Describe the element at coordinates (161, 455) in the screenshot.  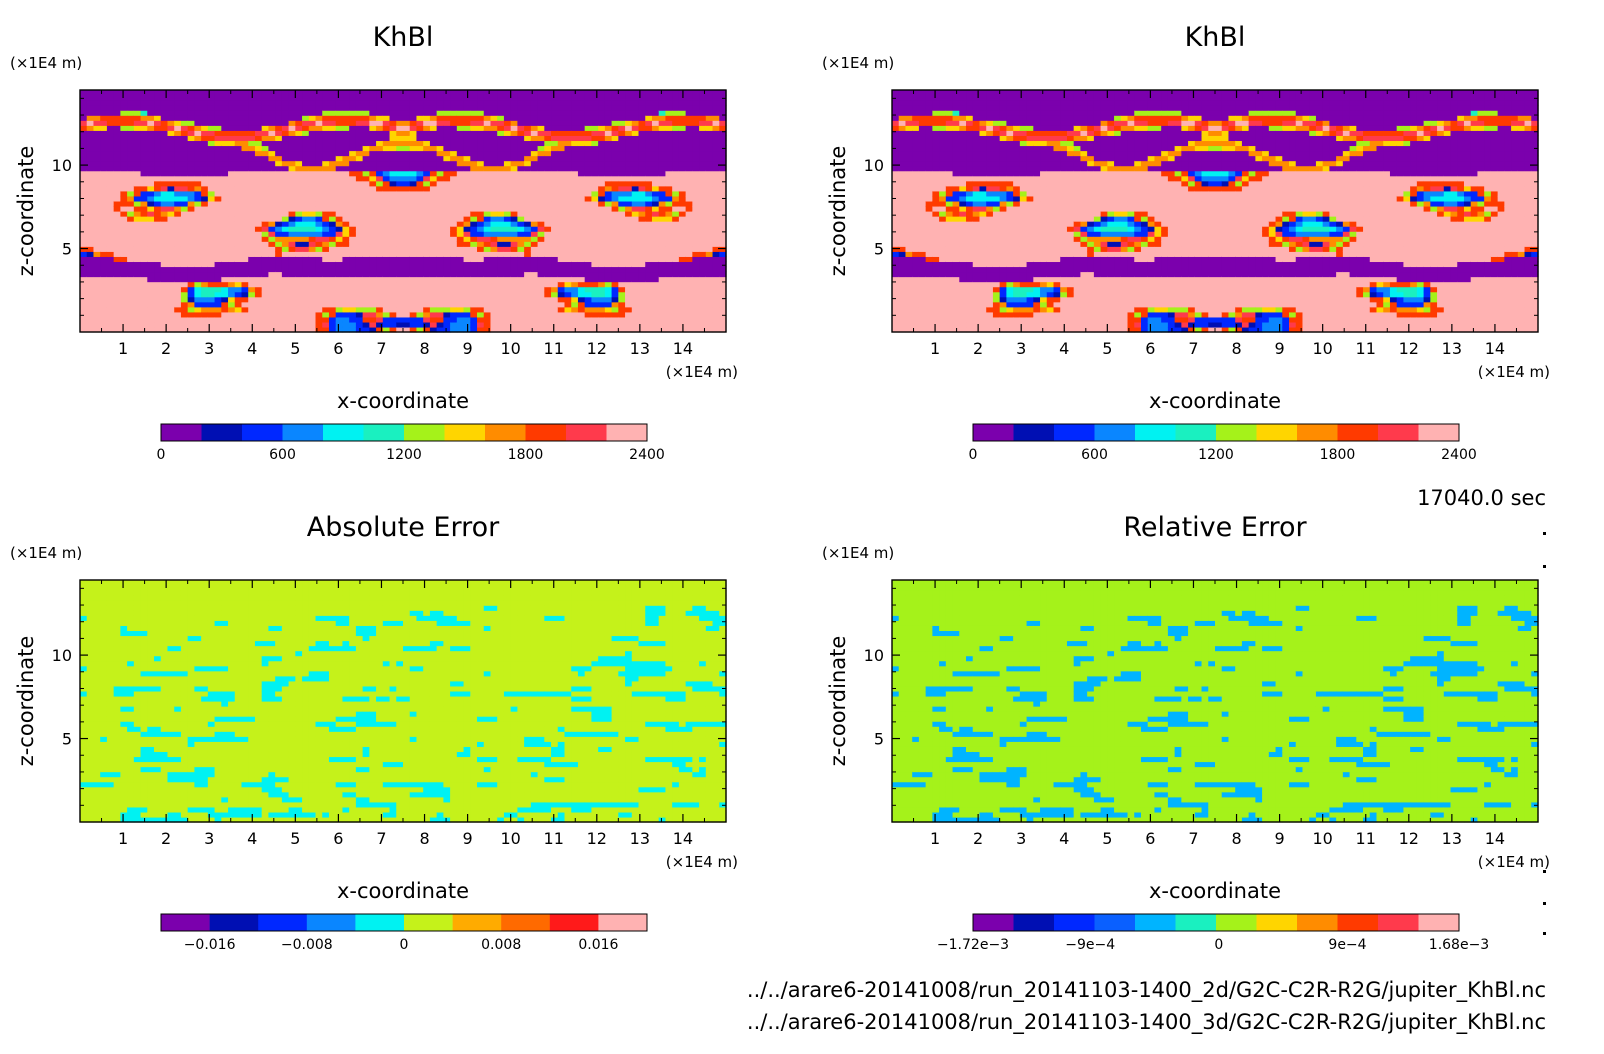
I see `colorbar-tick-label: 0` at that location.